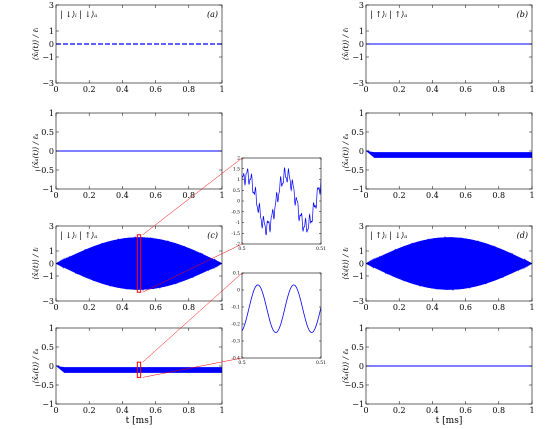  I want to click on y-tick-label: -1.5, so click(235, 234).